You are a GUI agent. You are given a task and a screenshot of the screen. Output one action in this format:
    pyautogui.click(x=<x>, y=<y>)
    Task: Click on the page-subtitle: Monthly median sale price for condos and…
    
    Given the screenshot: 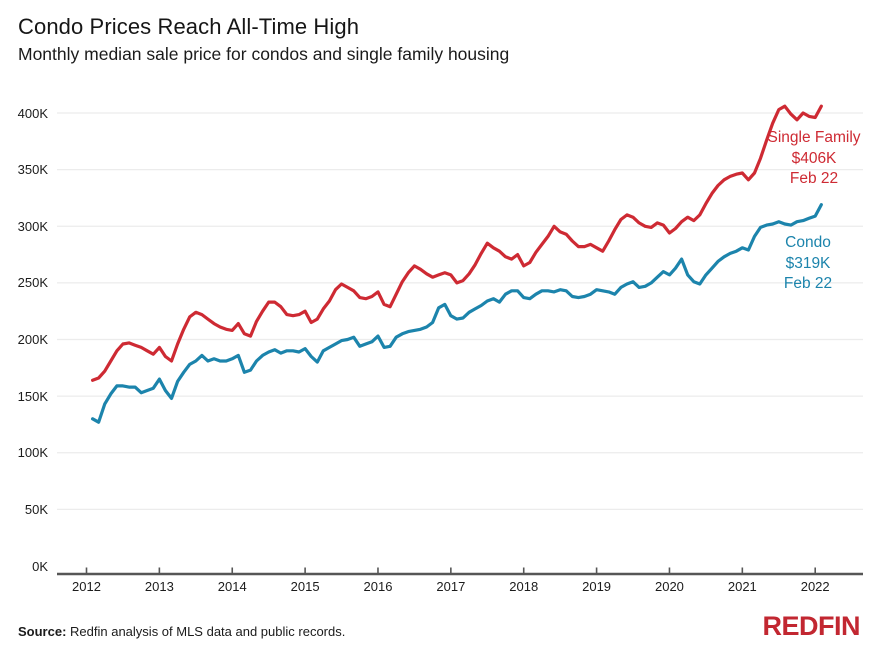 What is the action you would take?
    pyautogui.click(x=264, y=54)
    